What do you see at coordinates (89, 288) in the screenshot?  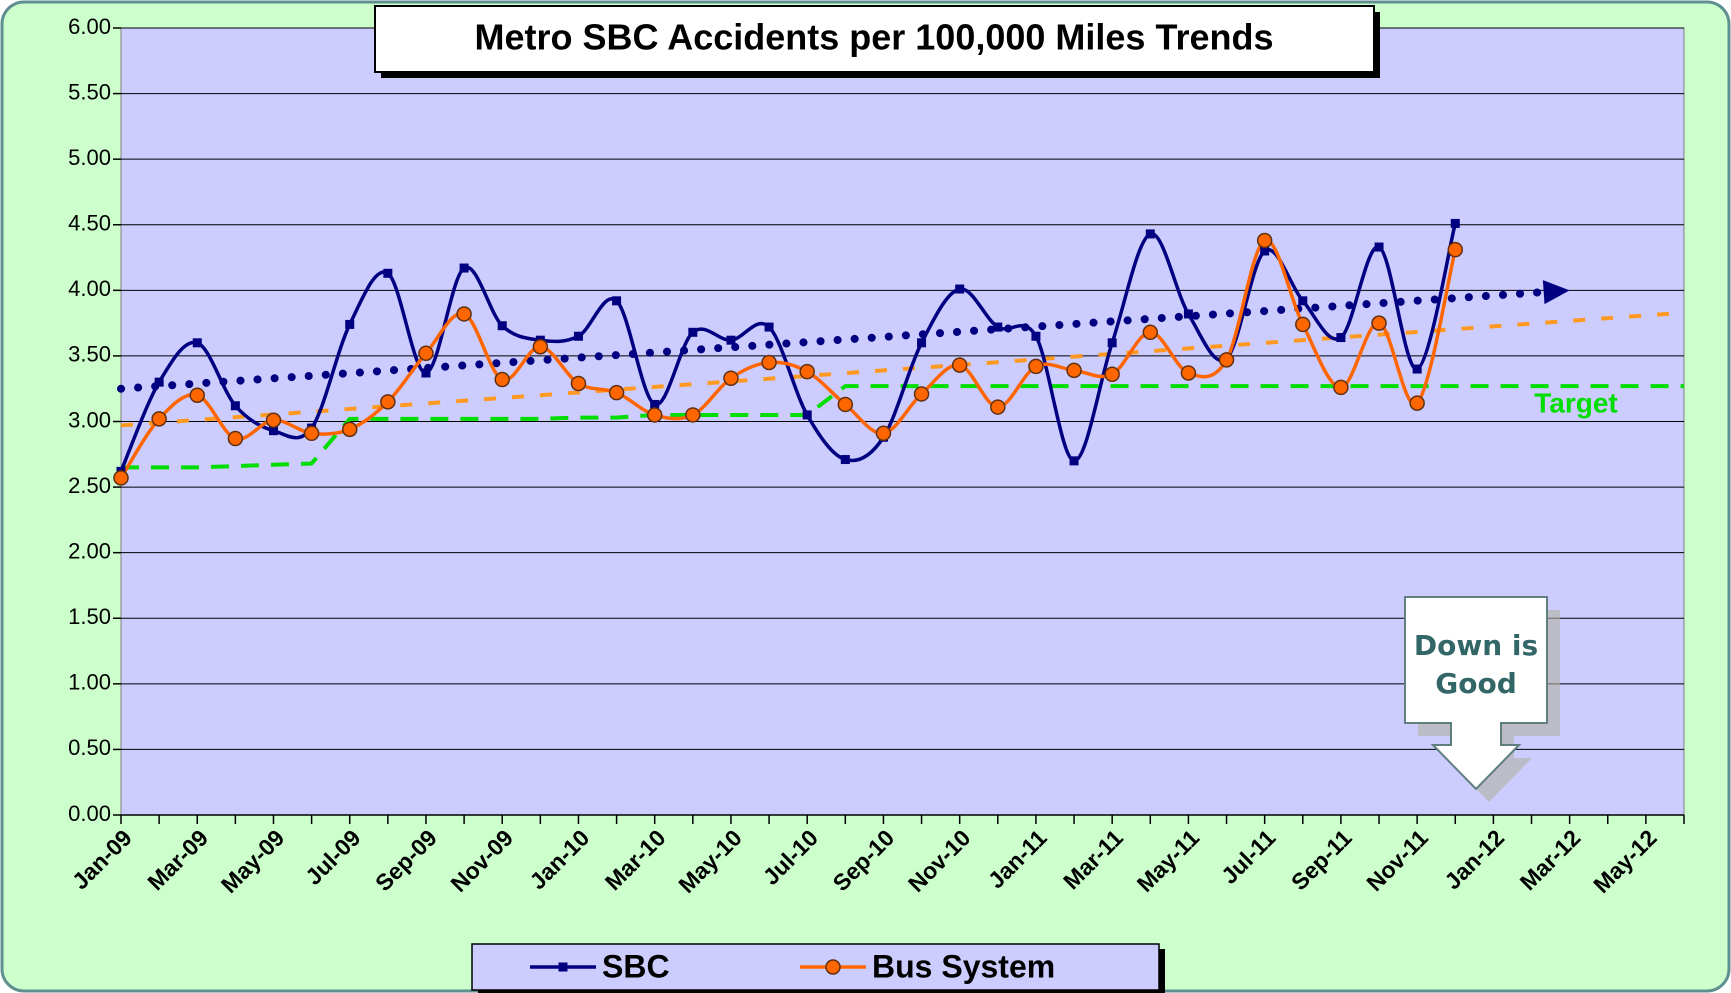 I see `y-tick-label: 4.00` at bounding box center [89, 288].